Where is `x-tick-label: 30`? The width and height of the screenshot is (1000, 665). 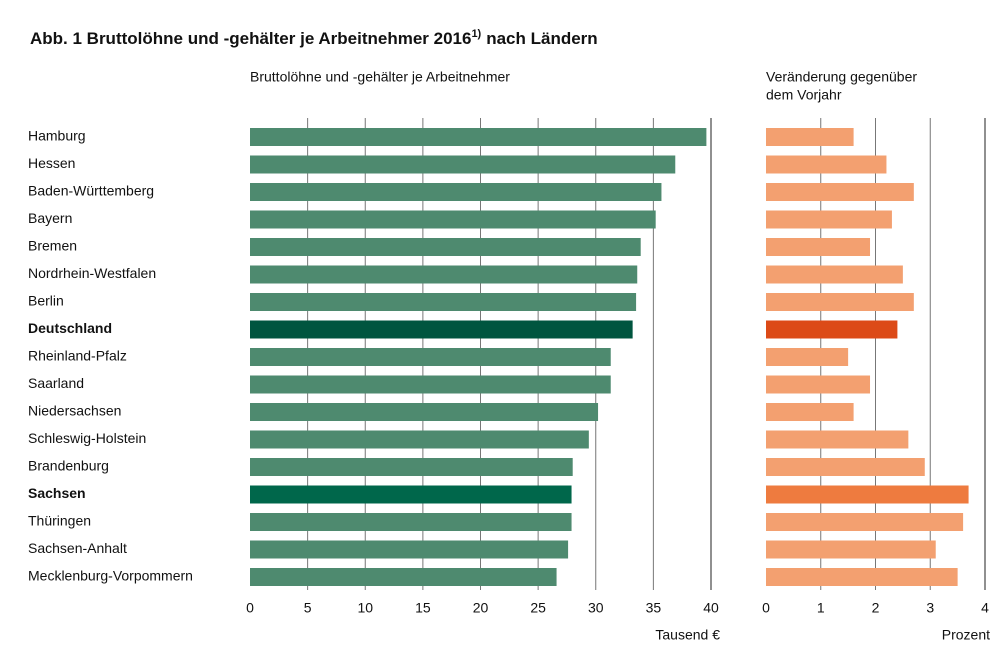
x-tick-label: 30 is located at coordinates (596, 608).